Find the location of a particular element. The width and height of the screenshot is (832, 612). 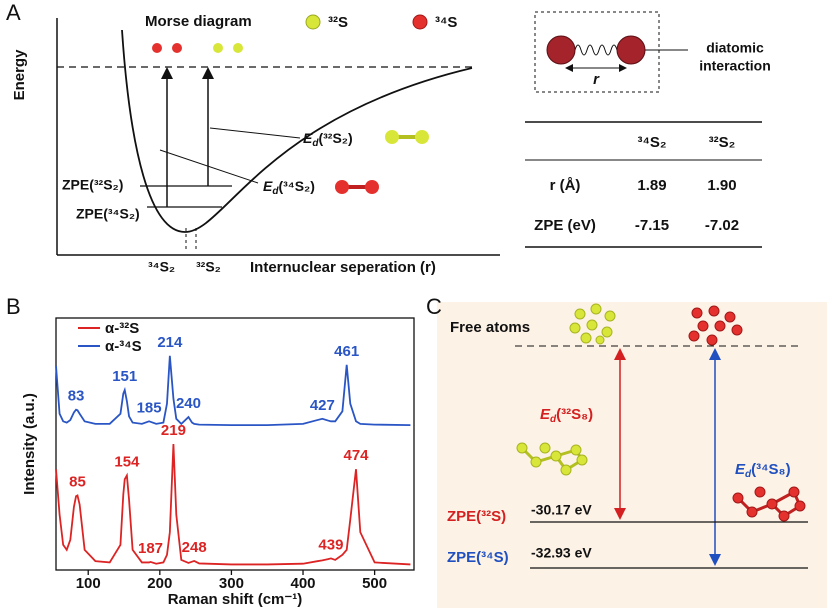

inset-box is located at coordinates (597, 52).